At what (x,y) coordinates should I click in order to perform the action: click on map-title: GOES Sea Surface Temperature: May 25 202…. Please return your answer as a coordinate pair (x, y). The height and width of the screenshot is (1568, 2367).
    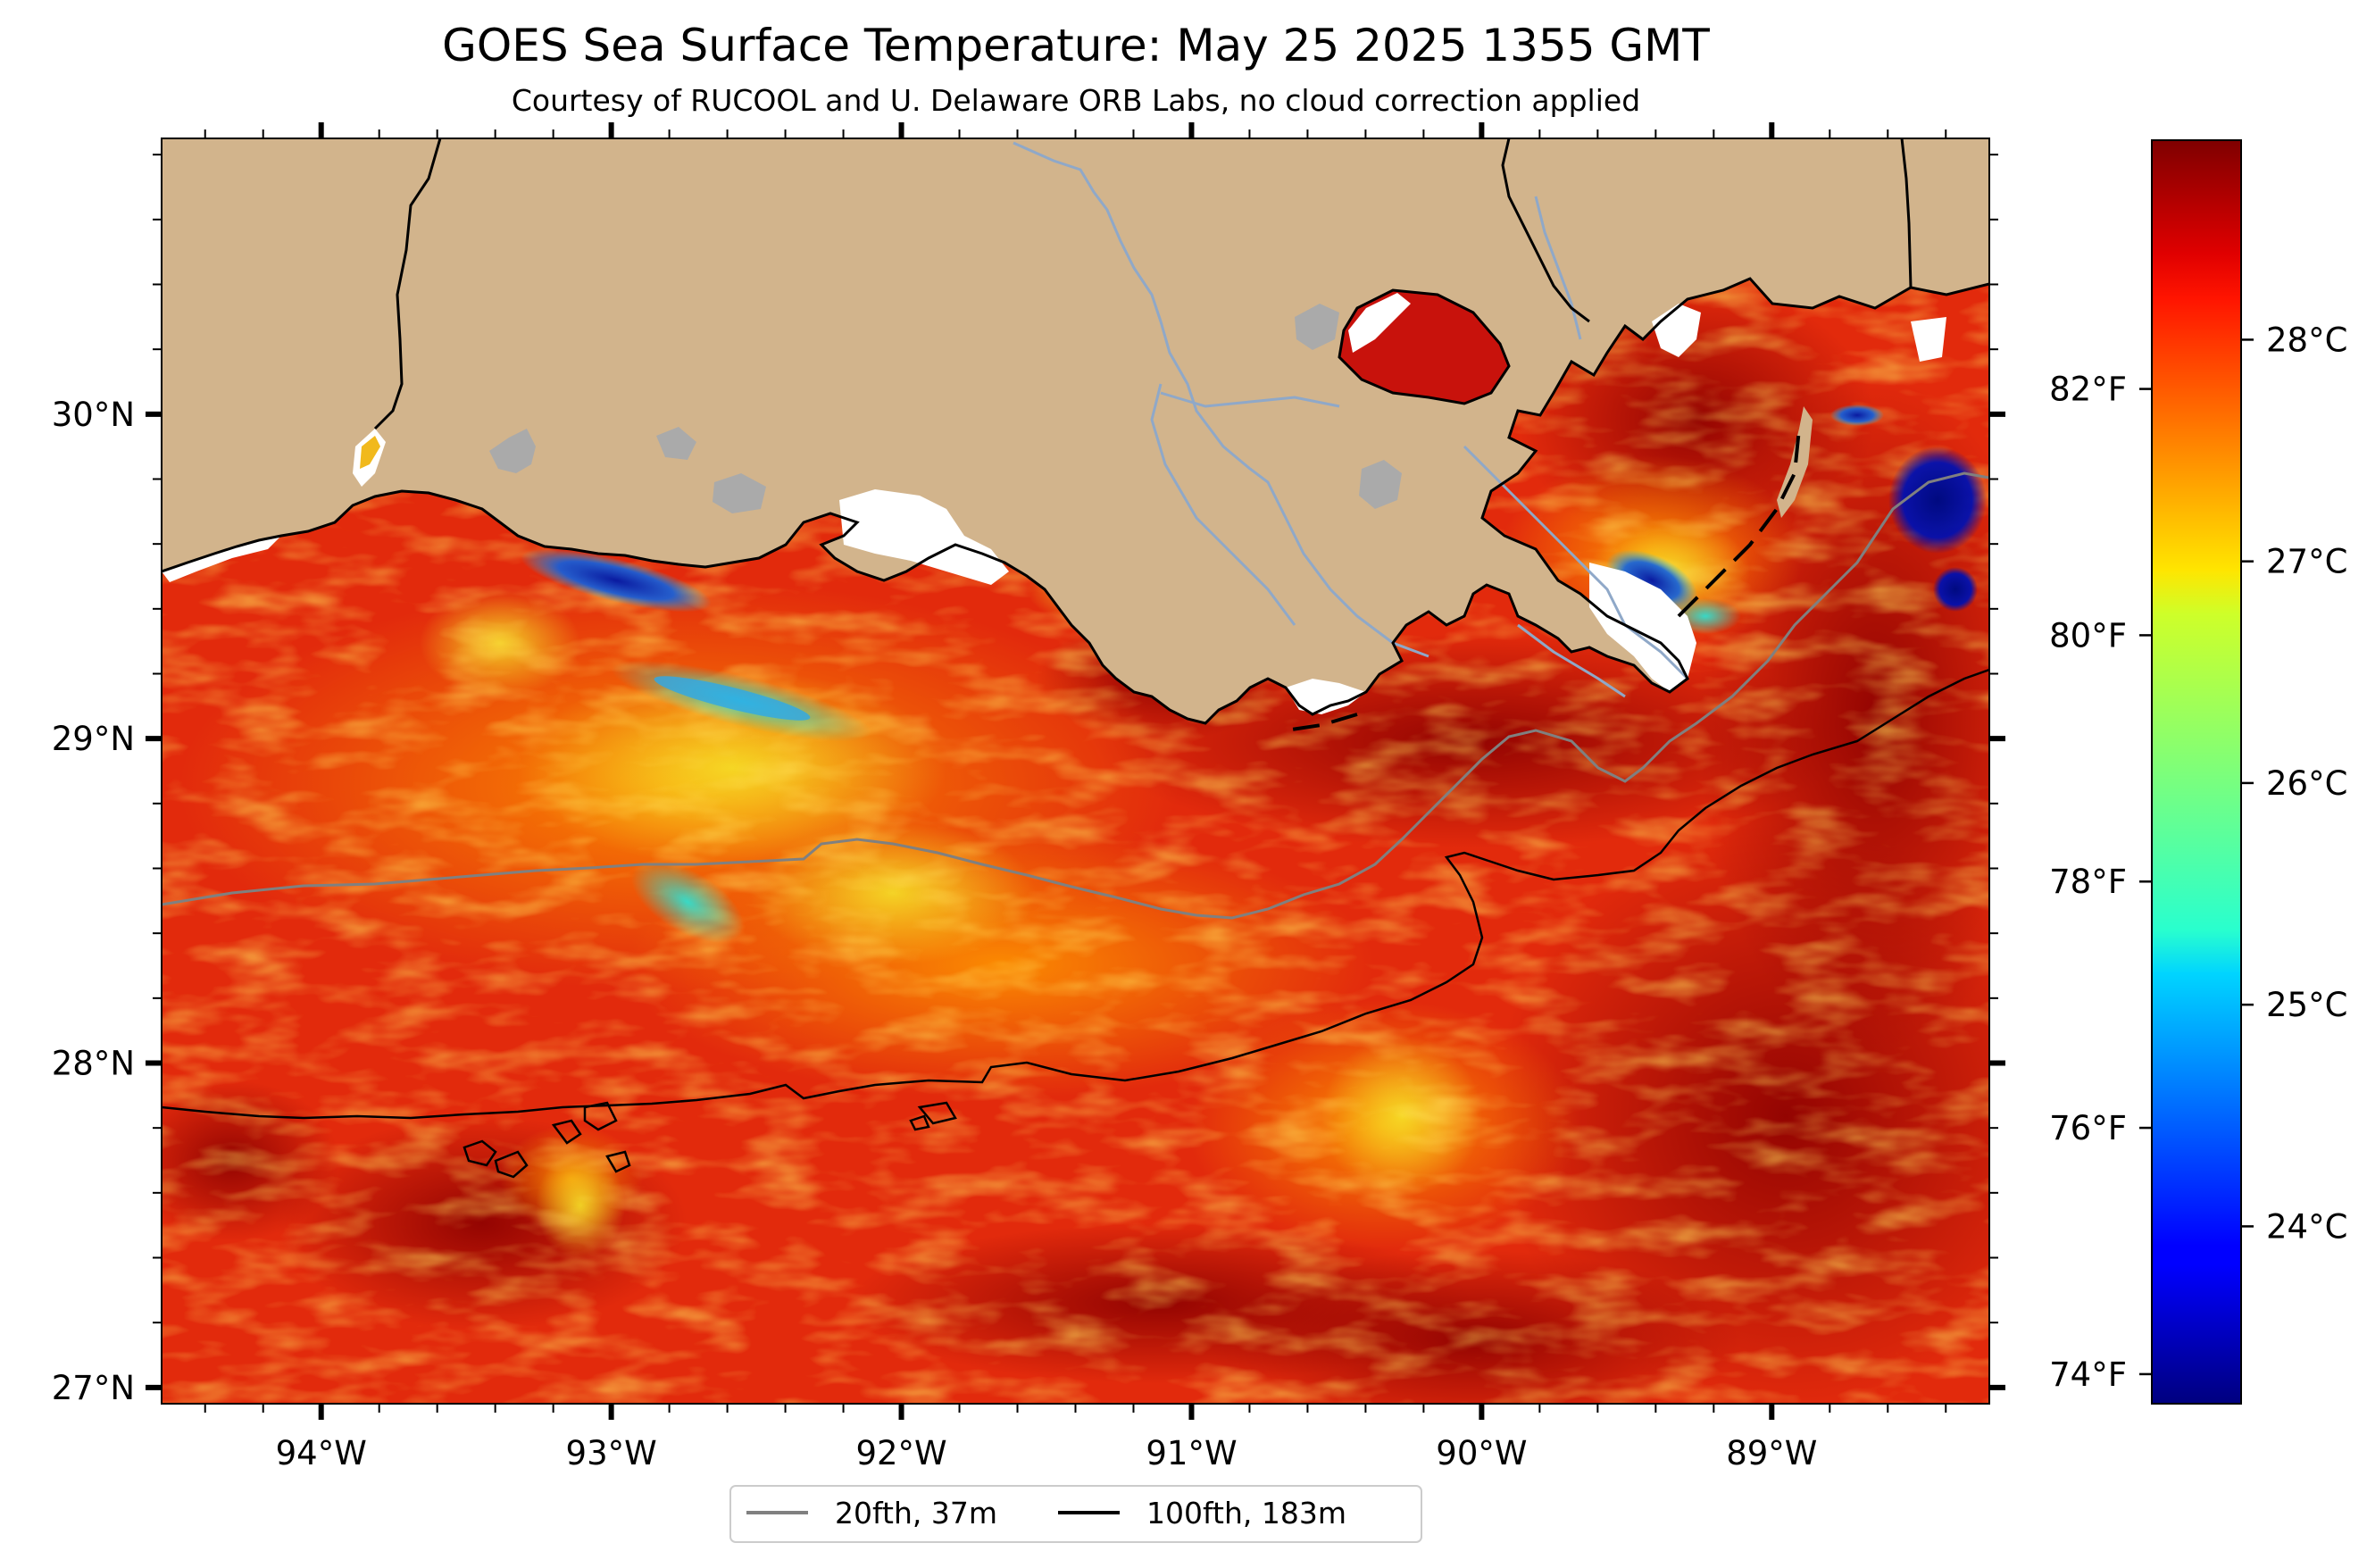
    Looking at the image, I should click on (1076, 45).